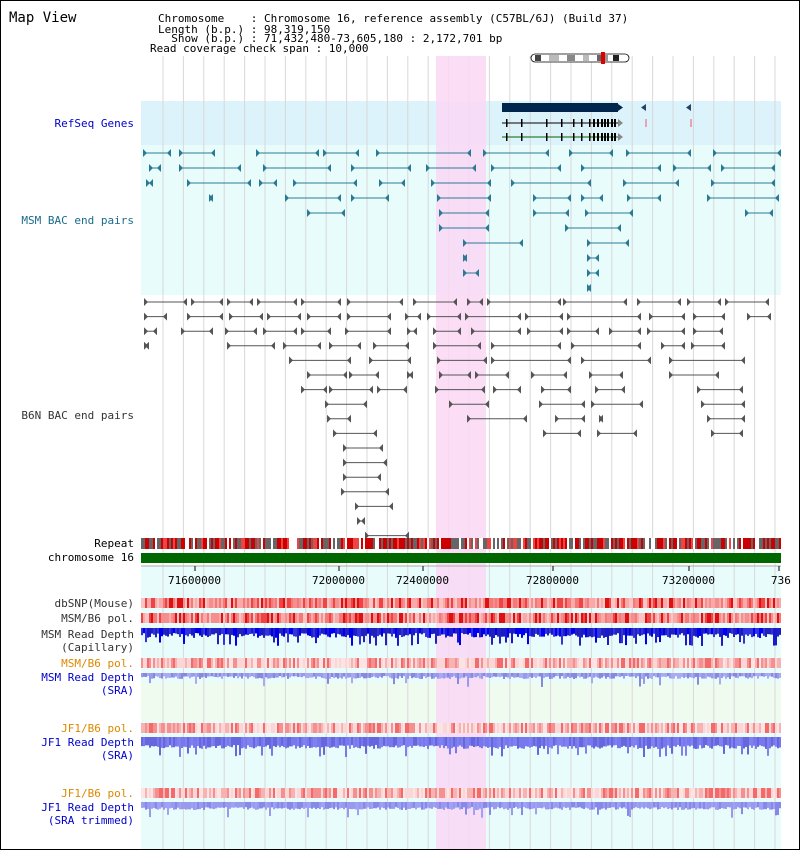 The image size is (800, 850). What do you see at coordinates (87, 634) in the screenshot?
I see `label-msm-read-depth-cap: MSM Read Depth` at bounding box center [87, 634].